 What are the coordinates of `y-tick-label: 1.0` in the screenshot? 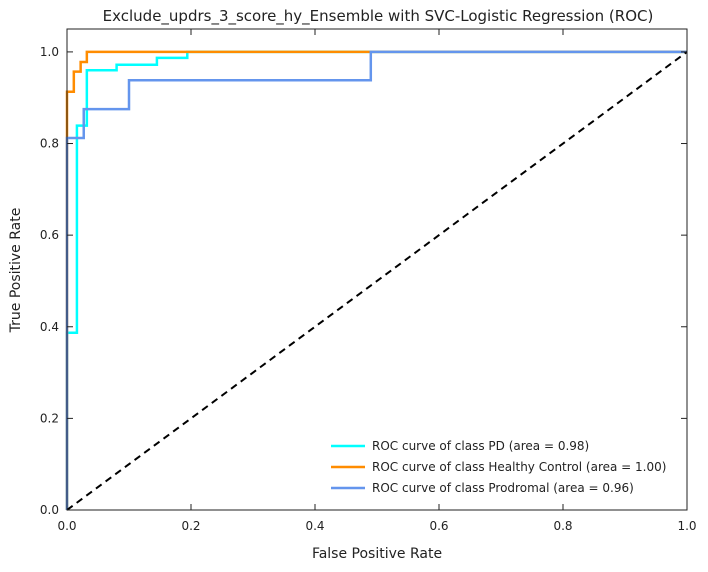 It's located at (49, 52).